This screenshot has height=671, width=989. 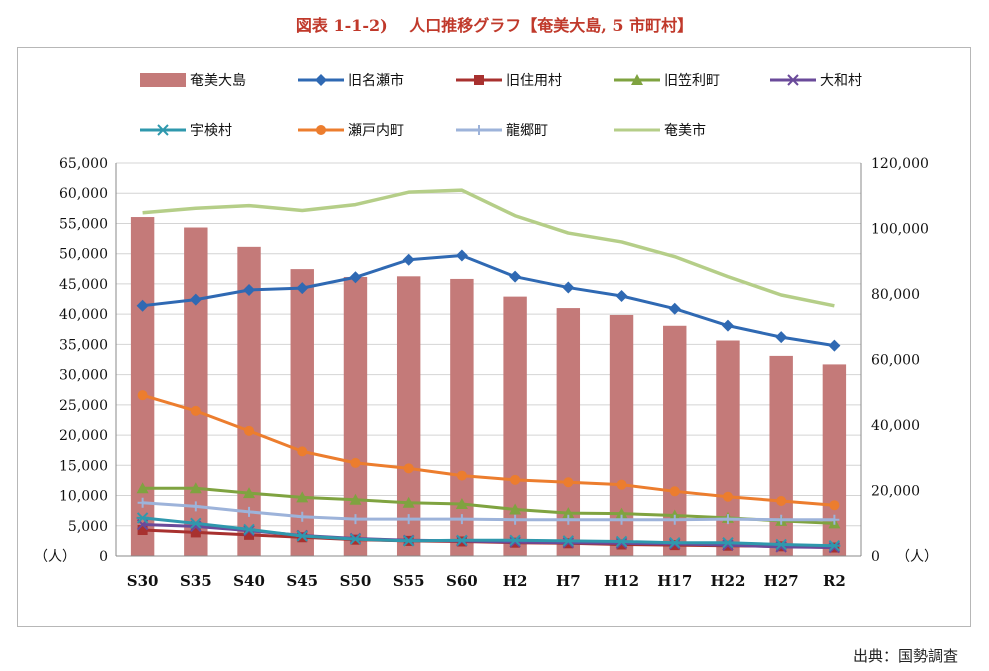 I want to click on legend-label: 瀬戸内町, so click(x=376, y=131).